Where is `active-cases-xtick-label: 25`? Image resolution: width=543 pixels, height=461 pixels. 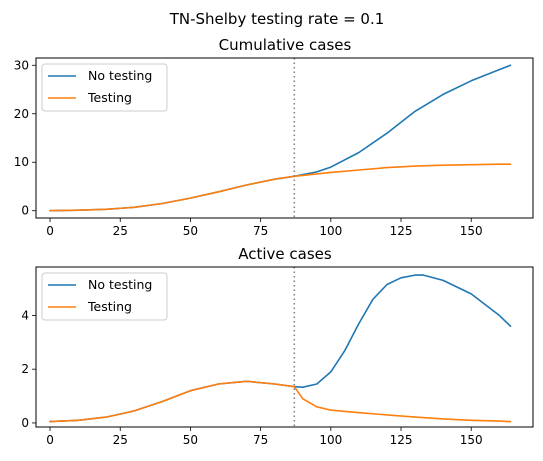
active-cases-xtick-label: 25 is located at coordinates (120, 440).